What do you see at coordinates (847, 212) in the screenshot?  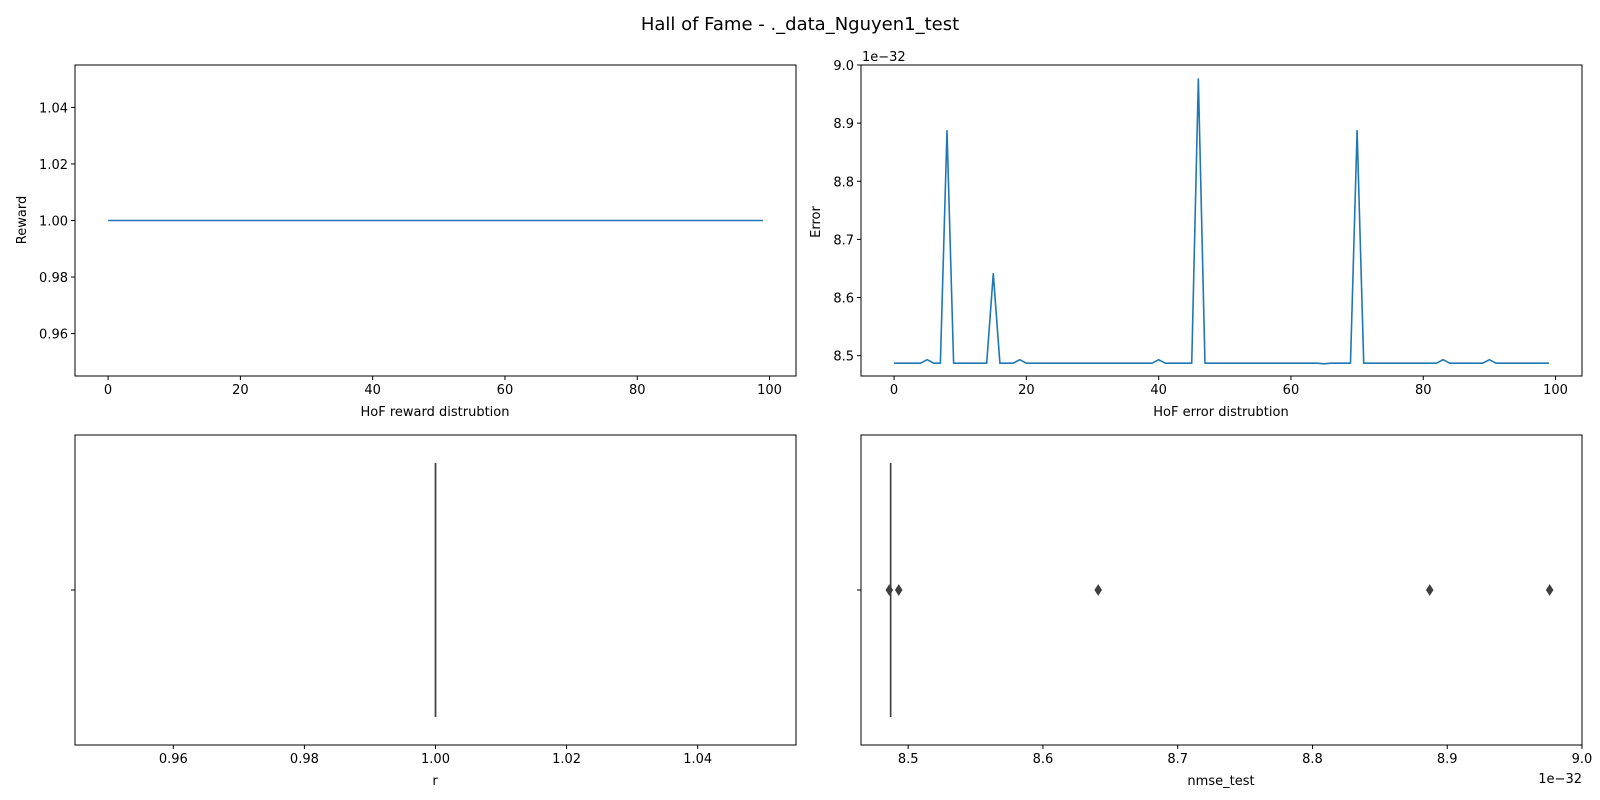 I see `error-y-axis: 8.5 8.6 8.7 8.8 8.9 9.0` at bounding box center [847, 212].